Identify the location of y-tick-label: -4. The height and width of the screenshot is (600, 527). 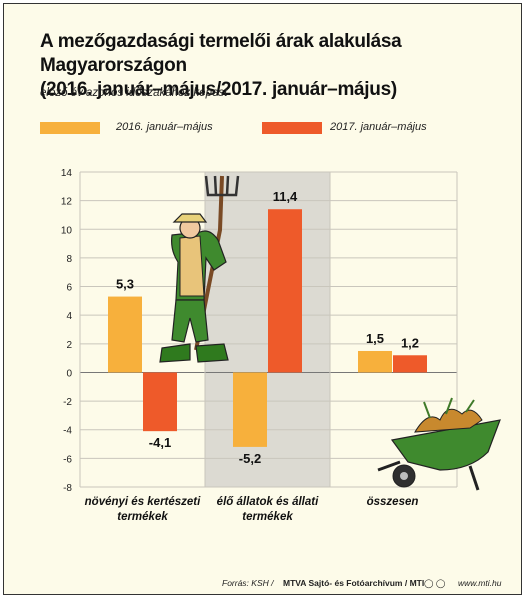
(67, 431).